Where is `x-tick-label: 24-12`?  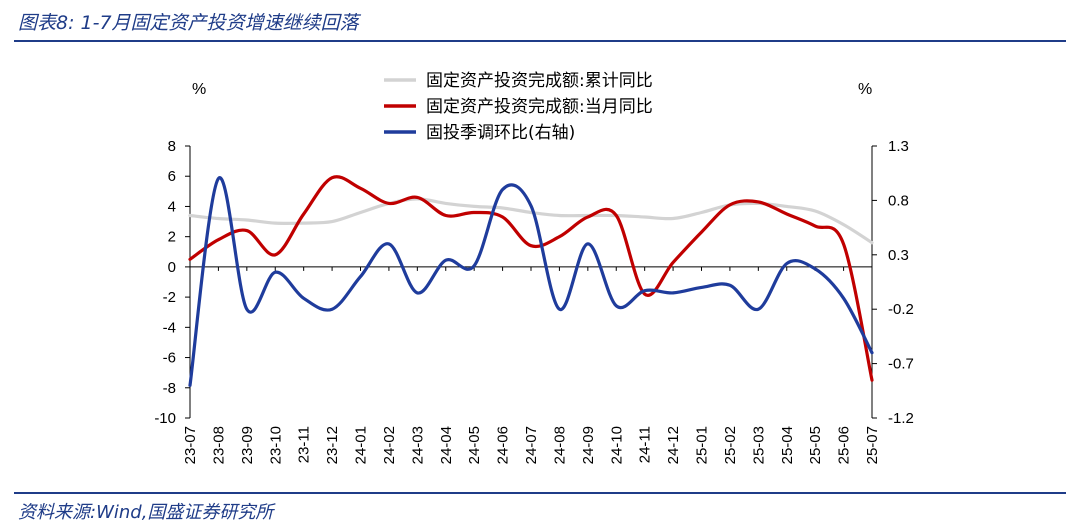
x-tick-label: 24-12 is located at coordinates (673, 445).